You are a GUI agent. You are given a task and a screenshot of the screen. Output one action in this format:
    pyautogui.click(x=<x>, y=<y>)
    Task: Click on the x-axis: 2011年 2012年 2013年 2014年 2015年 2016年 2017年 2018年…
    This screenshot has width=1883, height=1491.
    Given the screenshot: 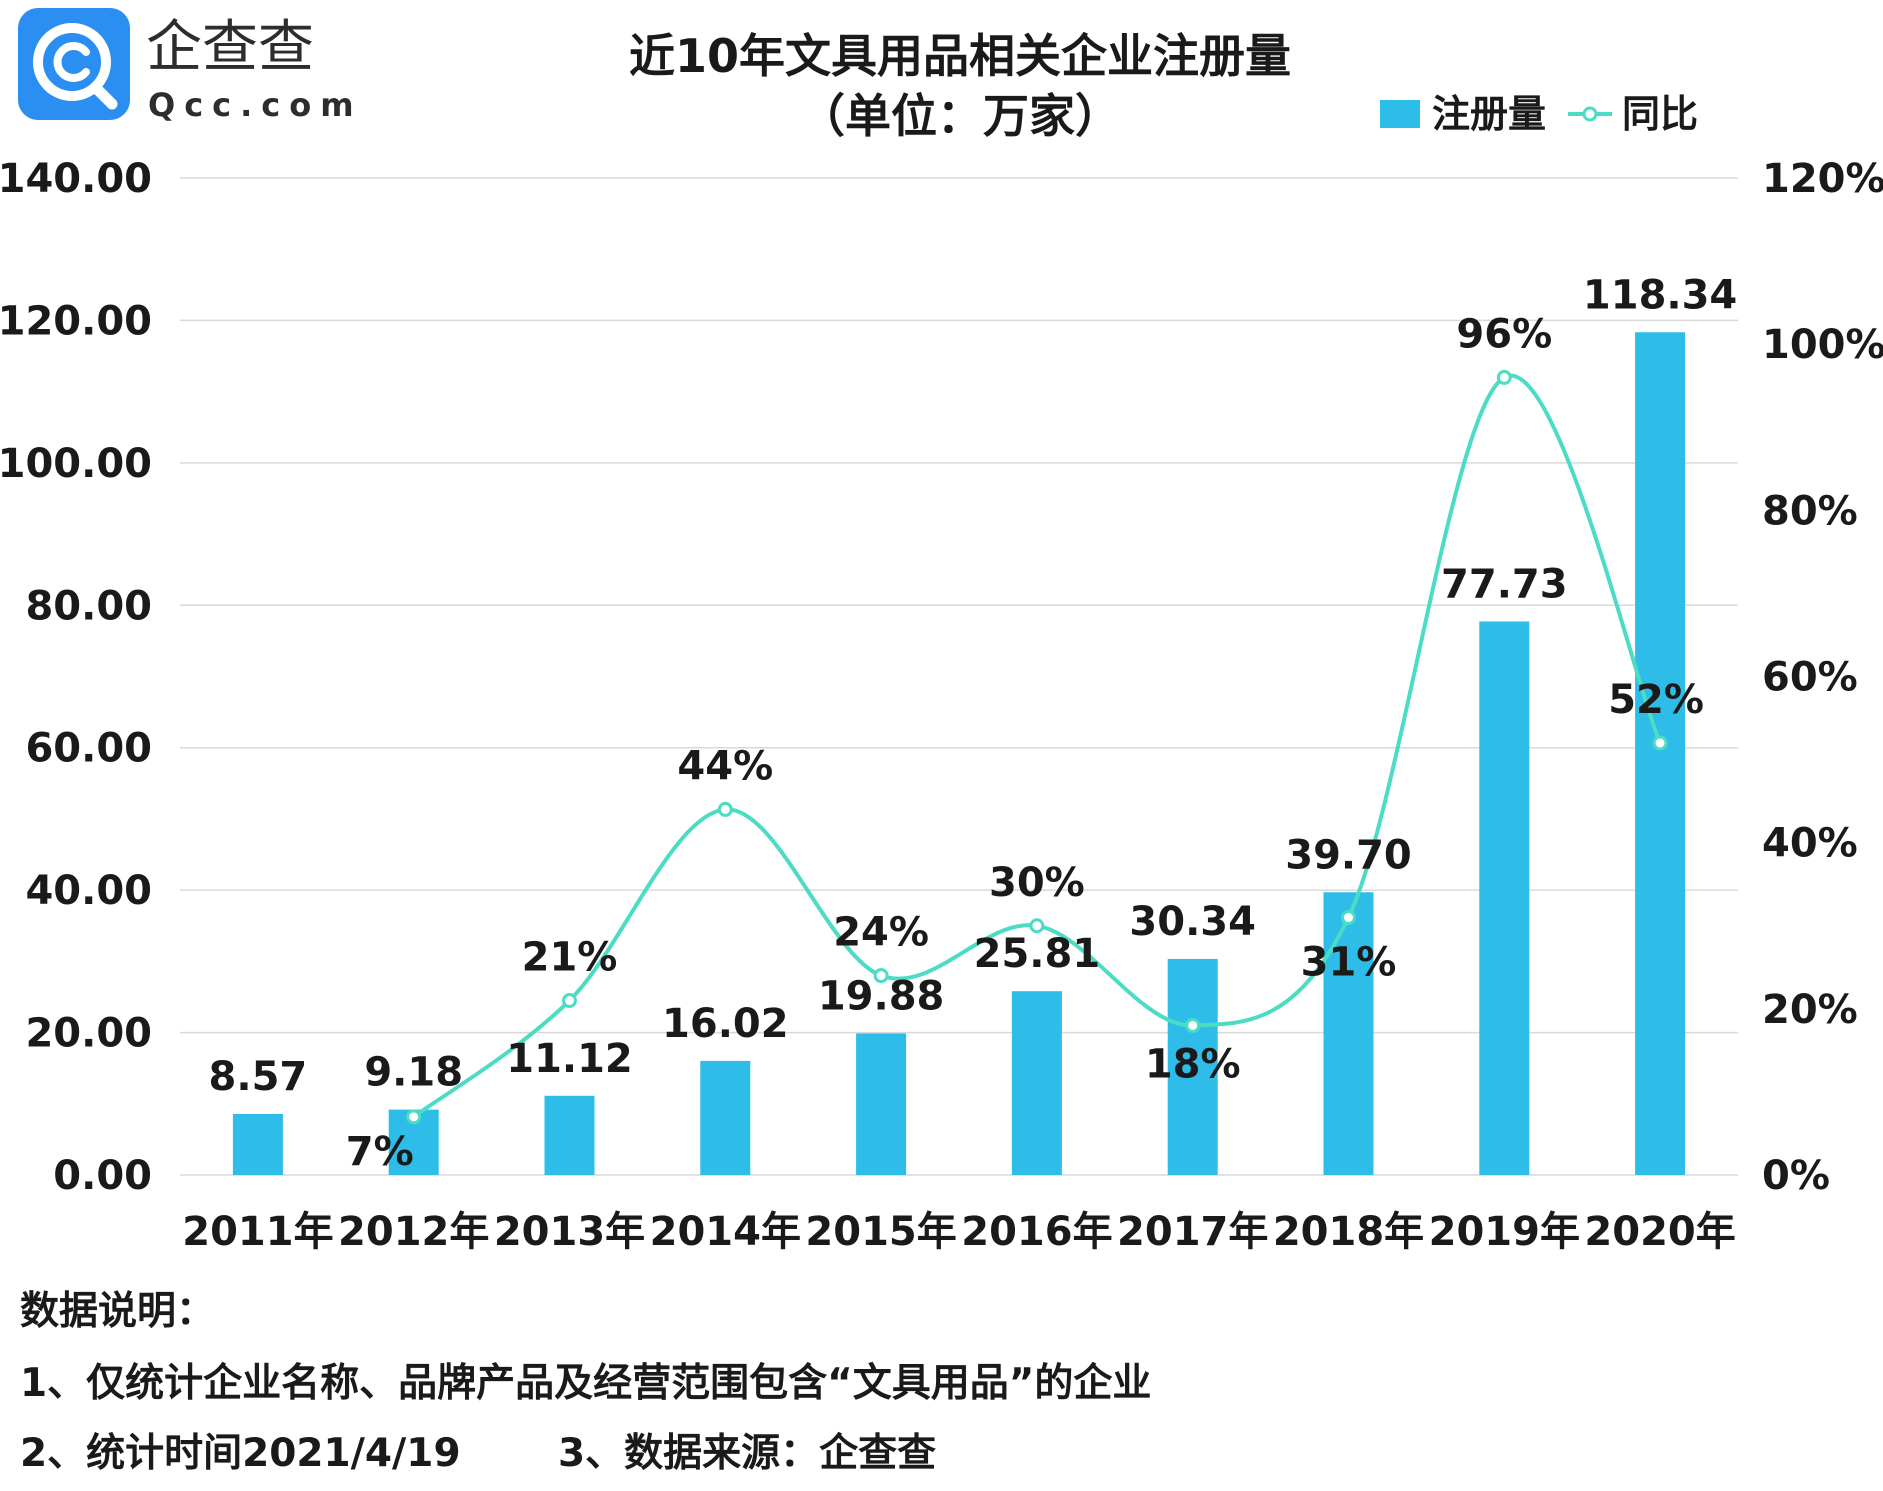 What is the action you would take?
    pyautogui.click(x=959, y=1232)
    